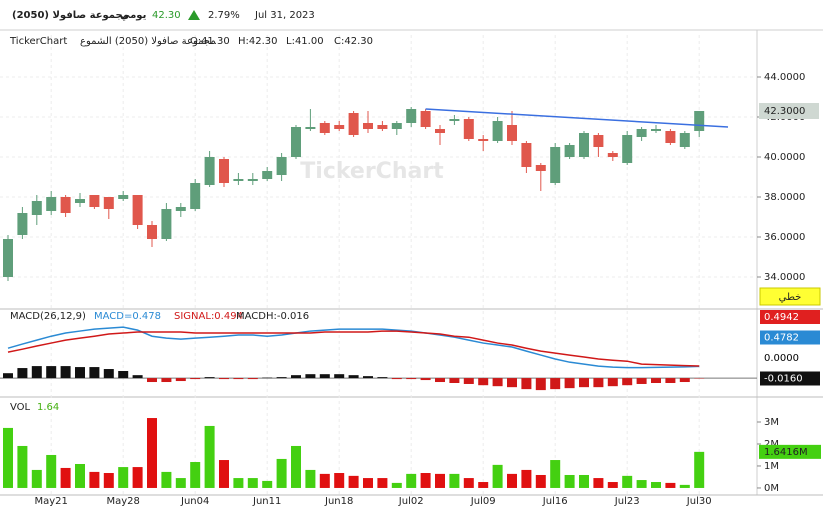 The image size is (823, 508). I want to click on symbol-name: مجموعة صافولا (2050), so click(70, 15).